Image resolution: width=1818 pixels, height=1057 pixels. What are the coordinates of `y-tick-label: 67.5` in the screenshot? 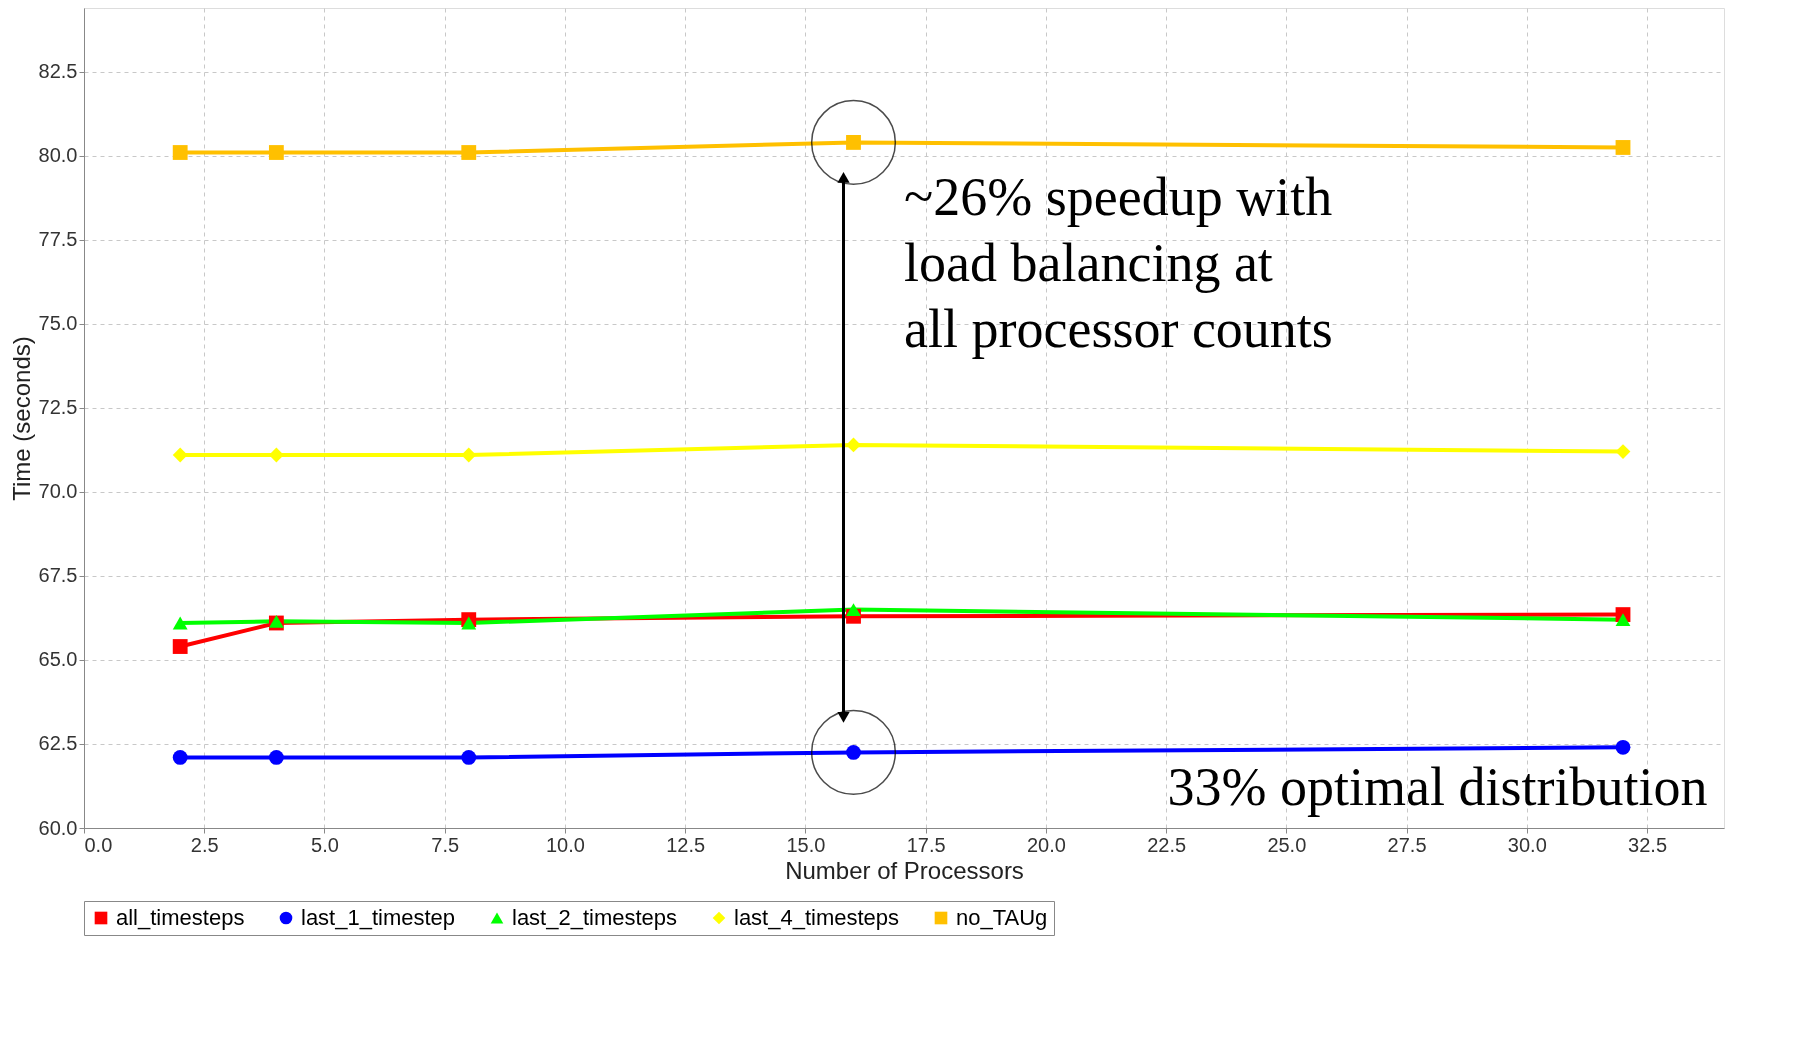 It's located at (58, 575).